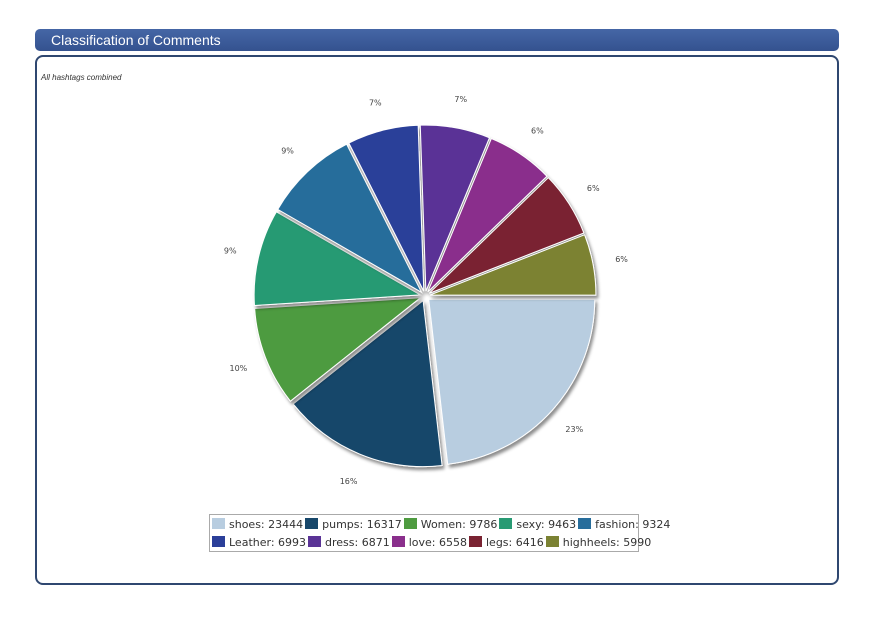  What do you see at coordinates (574, 429) in the screenshot?
I see `pie-label-shoes: 23%` at bounding box center [574, 429].